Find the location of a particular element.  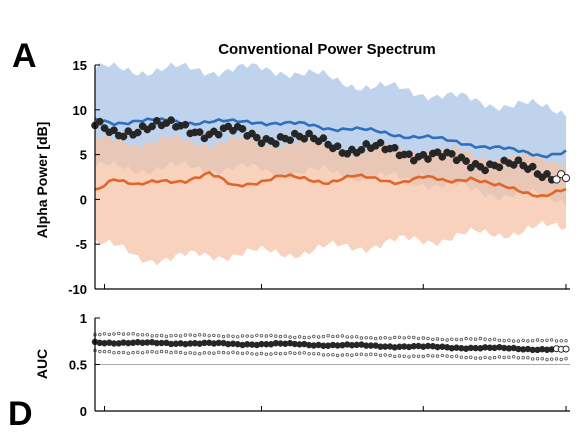

y-tick-label: -5 is located at coordinates (81, 244).